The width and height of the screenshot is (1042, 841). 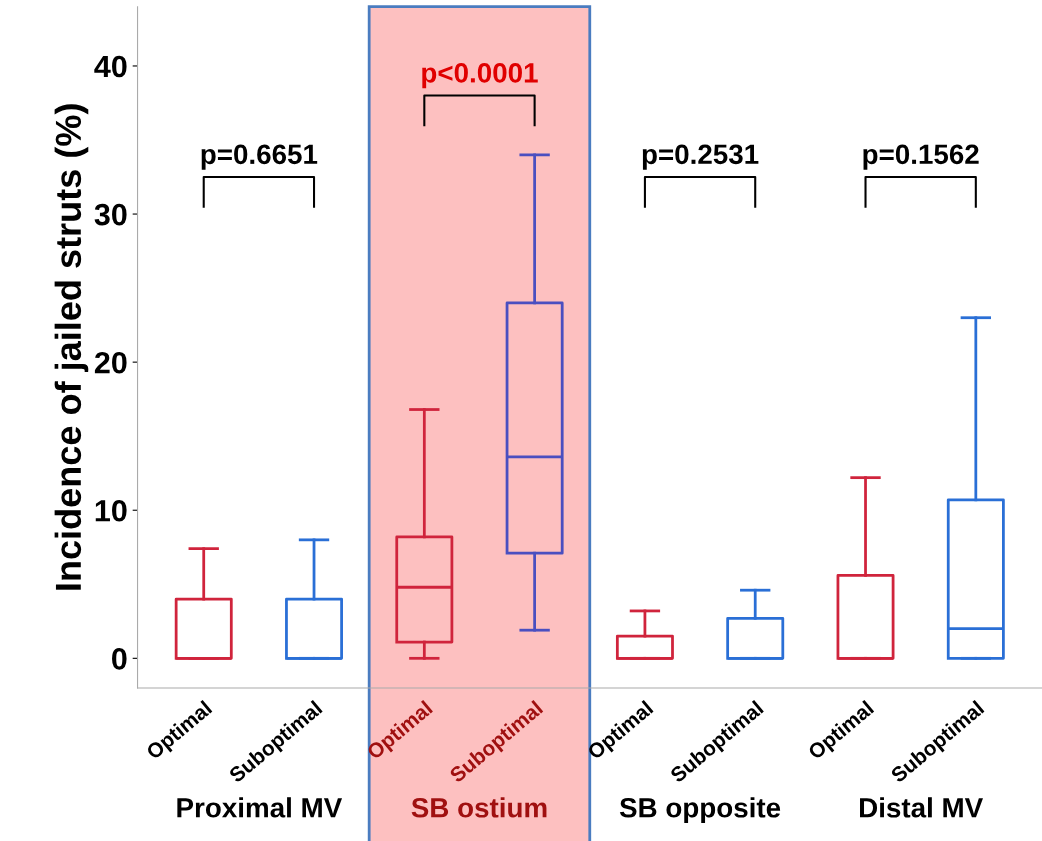 What do you see at coordinates (921, 807) in the screenshot?
I see `text: Distal MV` at bounding box center [921, 807].